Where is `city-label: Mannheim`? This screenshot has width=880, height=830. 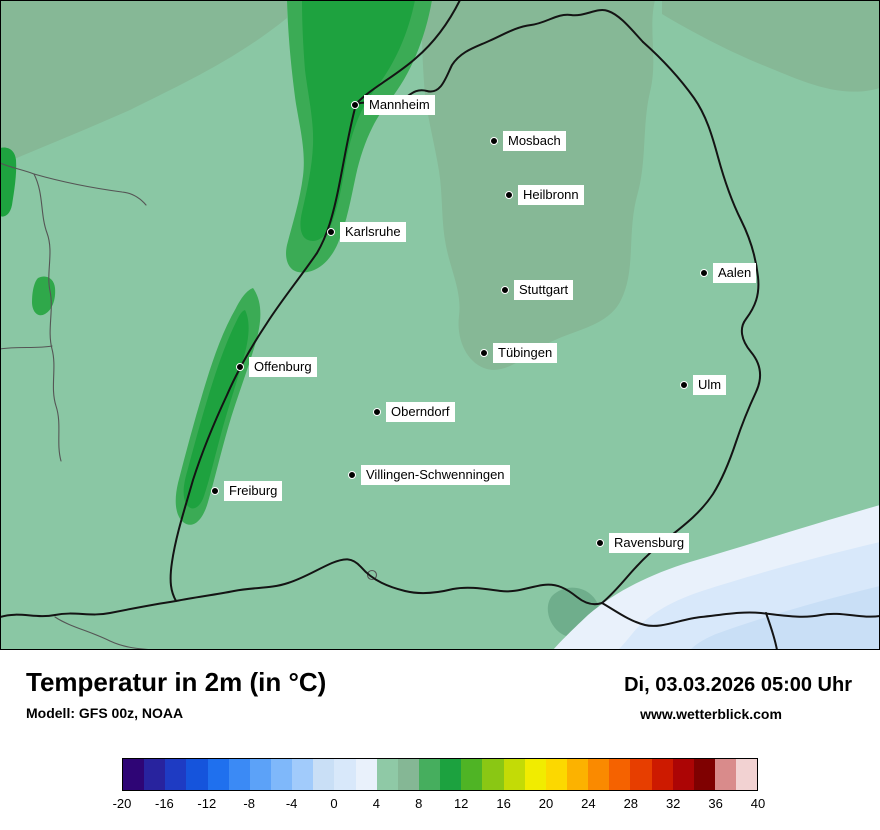 city-label: Mannheim is located at coordinates (399, 105).